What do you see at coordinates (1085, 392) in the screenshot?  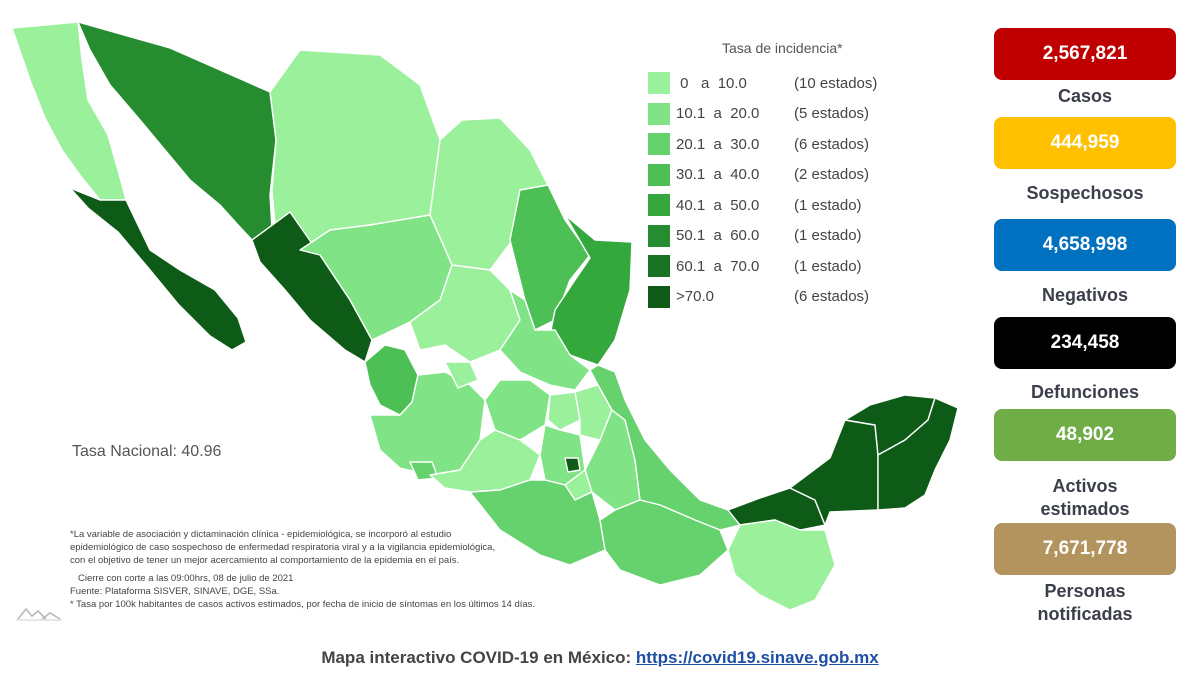 I see `stat-label-defunciones: Defunciones` at bounding box center [1085, 392].